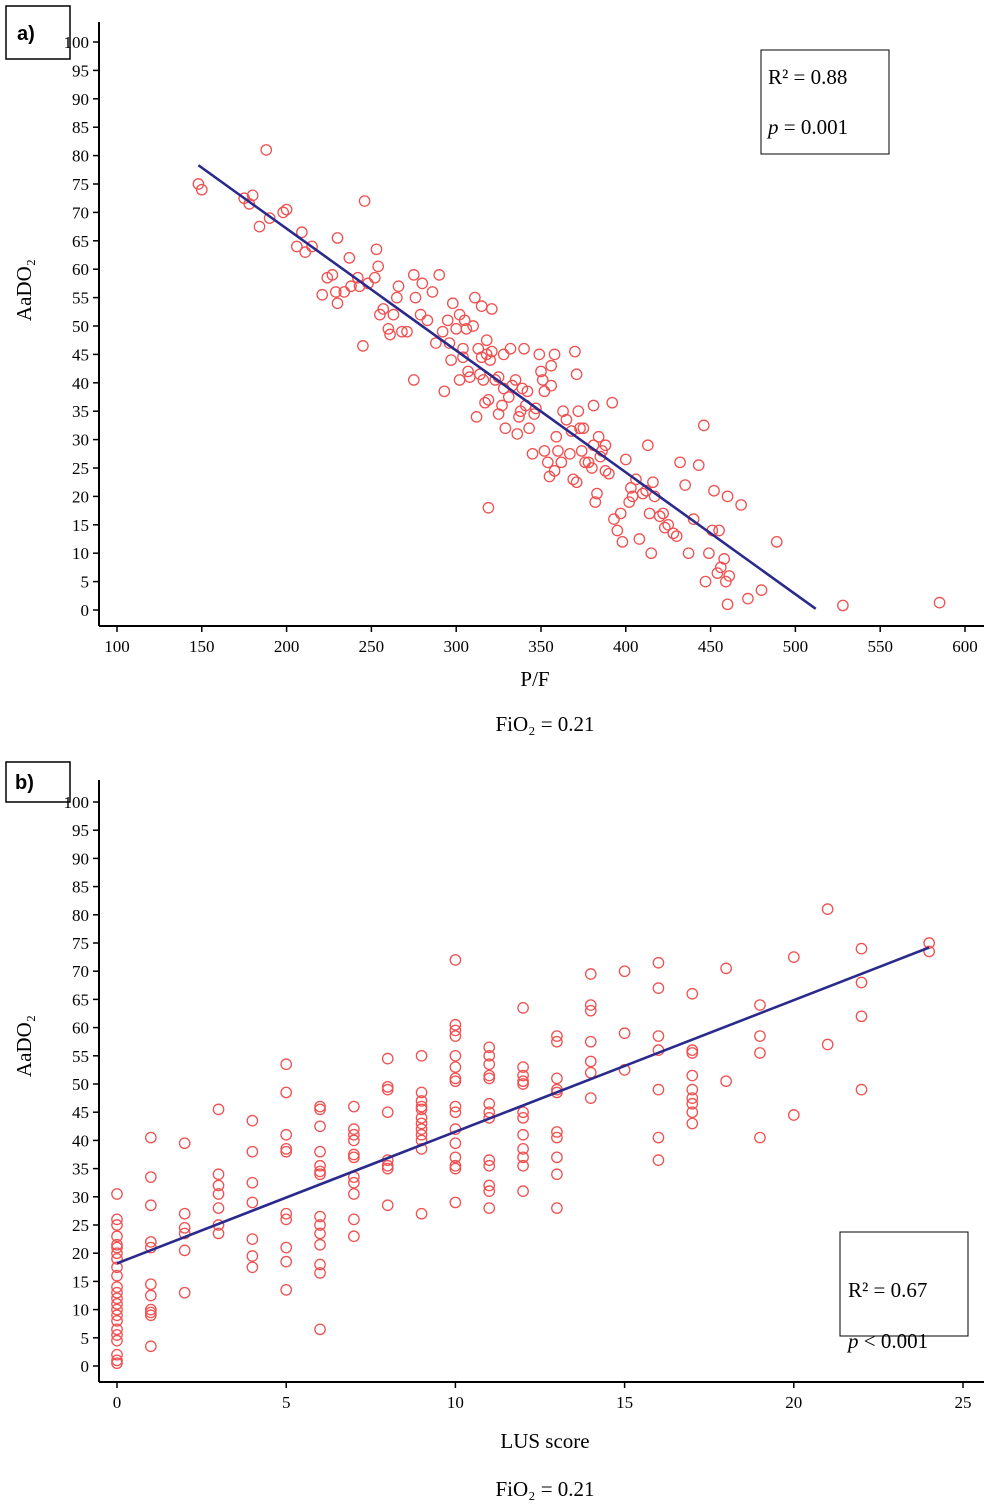  Describe the element at coordinates (287, 646) in the screenshot. I see `x-tick-label: 200` at that location.